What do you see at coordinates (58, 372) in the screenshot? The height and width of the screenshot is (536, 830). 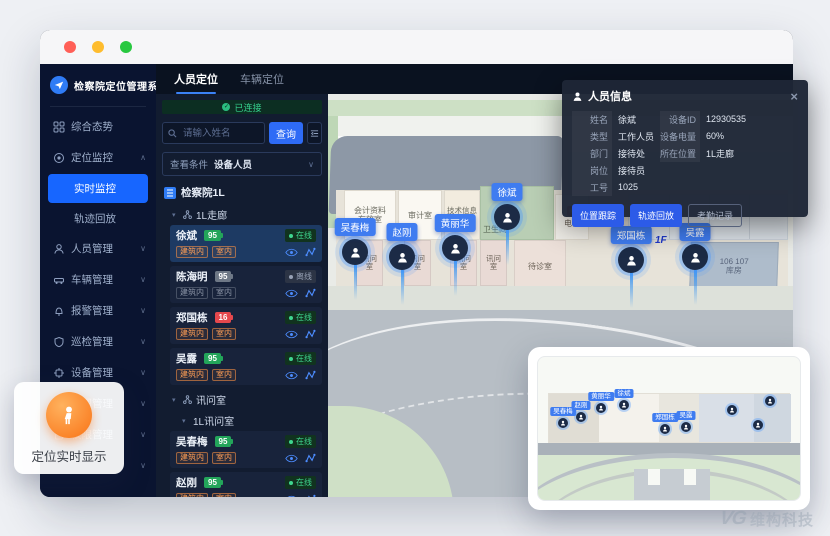 I see `chip-icon` at bounding box center [58, 372].